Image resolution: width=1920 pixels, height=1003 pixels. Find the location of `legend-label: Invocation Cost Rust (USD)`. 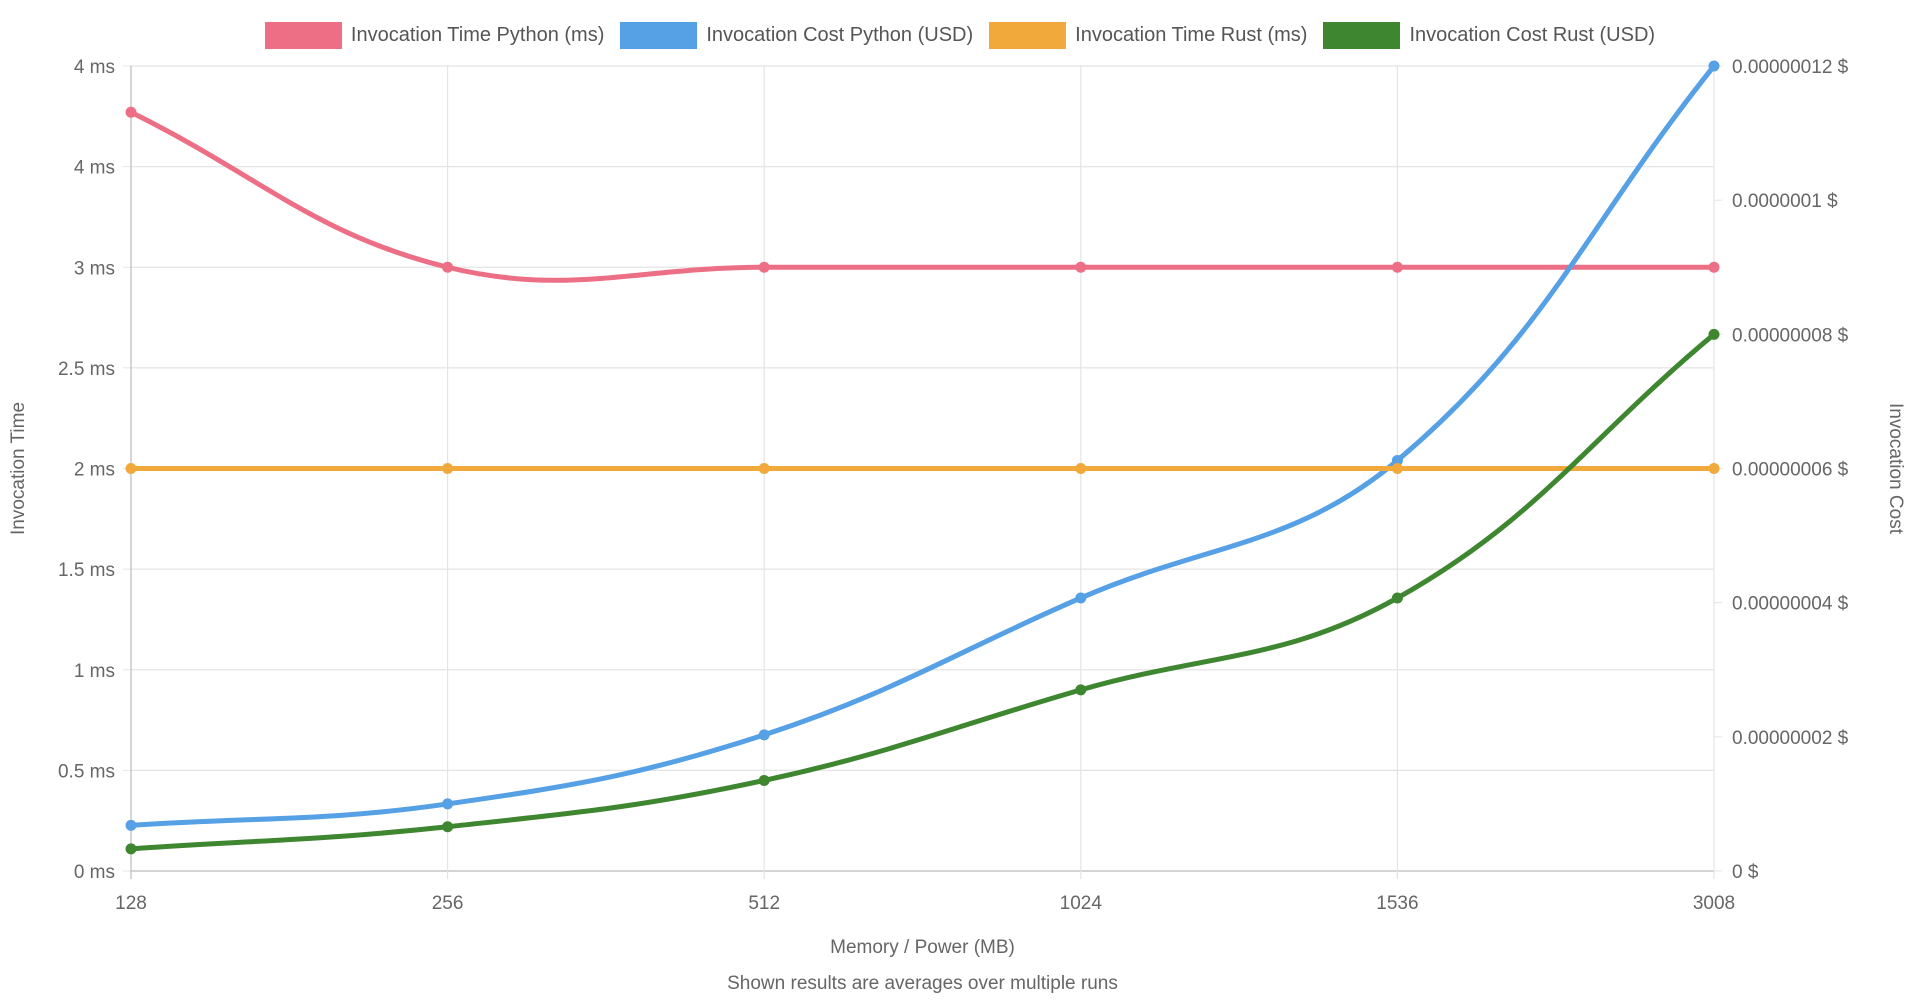

legend-label: Invocation Cost Rust (USD) is located at coordinates (1532, 35).